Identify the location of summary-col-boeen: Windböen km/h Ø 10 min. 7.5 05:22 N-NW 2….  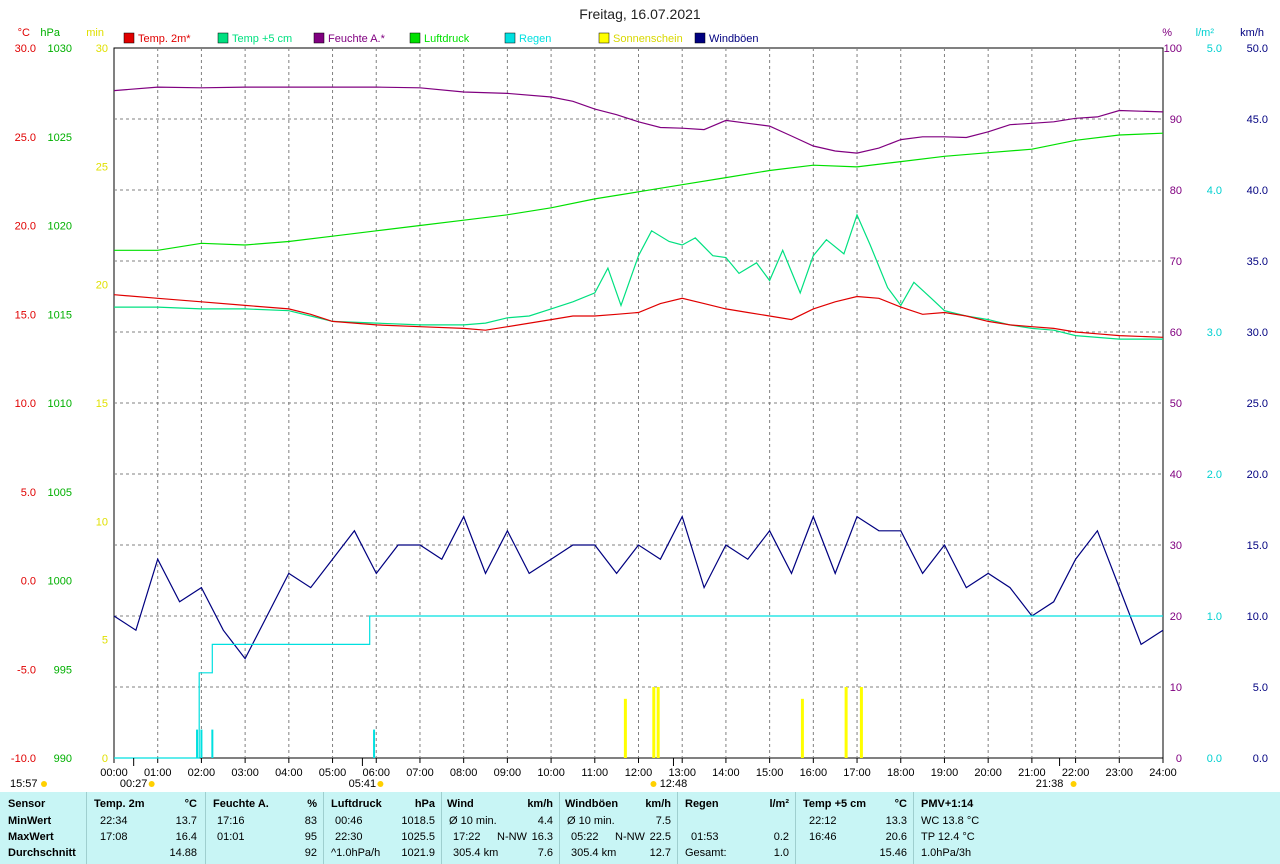
(618, 828).